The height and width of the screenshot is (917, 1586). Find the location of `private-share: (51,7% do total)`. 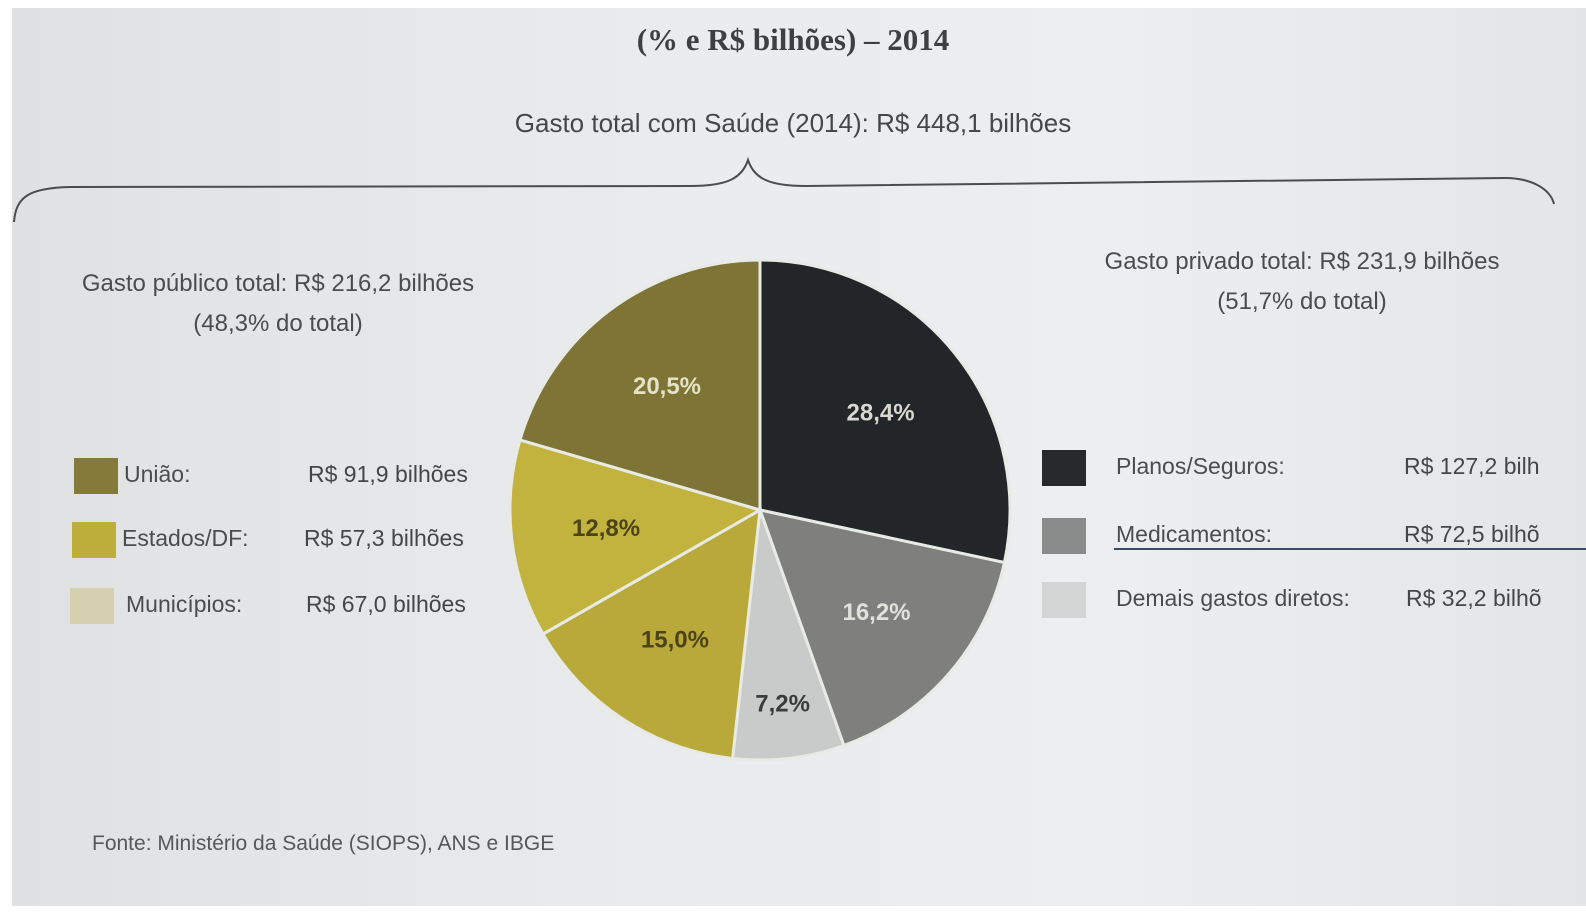

private-share: (51,7% do total) is located at coordinates (1302, 301).